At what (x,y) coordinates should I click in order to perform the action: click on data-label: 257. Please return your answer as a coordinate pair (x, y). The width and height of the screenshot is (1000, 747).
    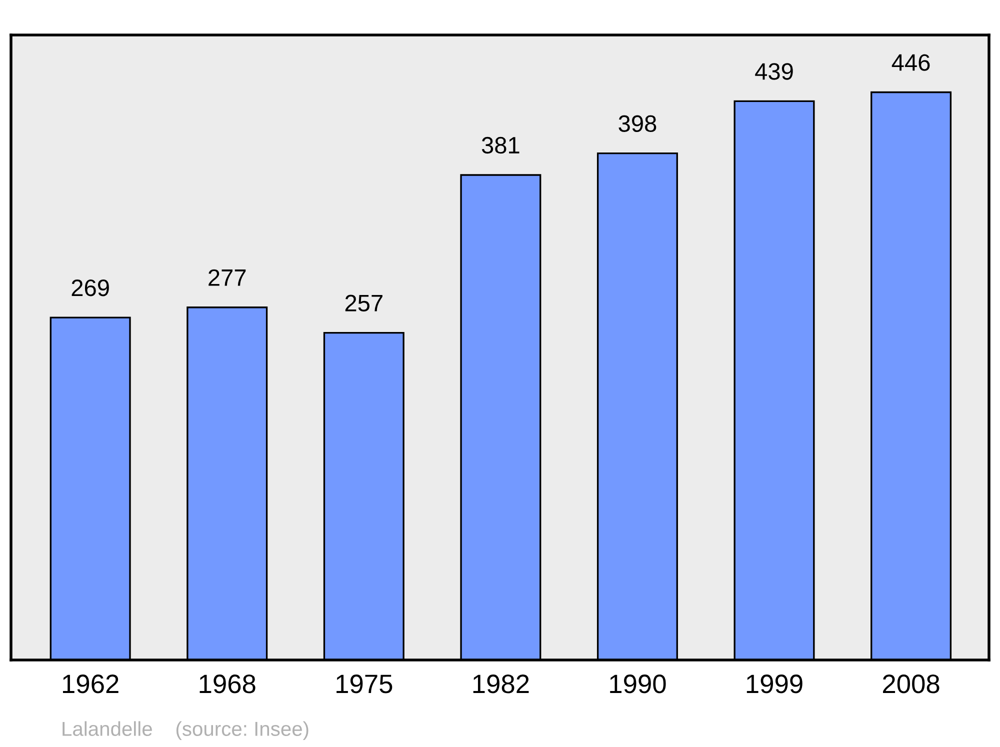
    Looking at the image, I should click on (363, 303).